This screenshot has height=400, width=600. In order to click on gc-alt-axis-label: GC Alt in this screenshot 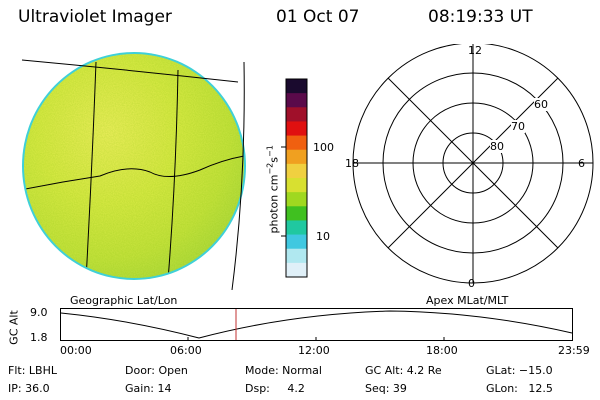, I will do `click(14, 327)`.